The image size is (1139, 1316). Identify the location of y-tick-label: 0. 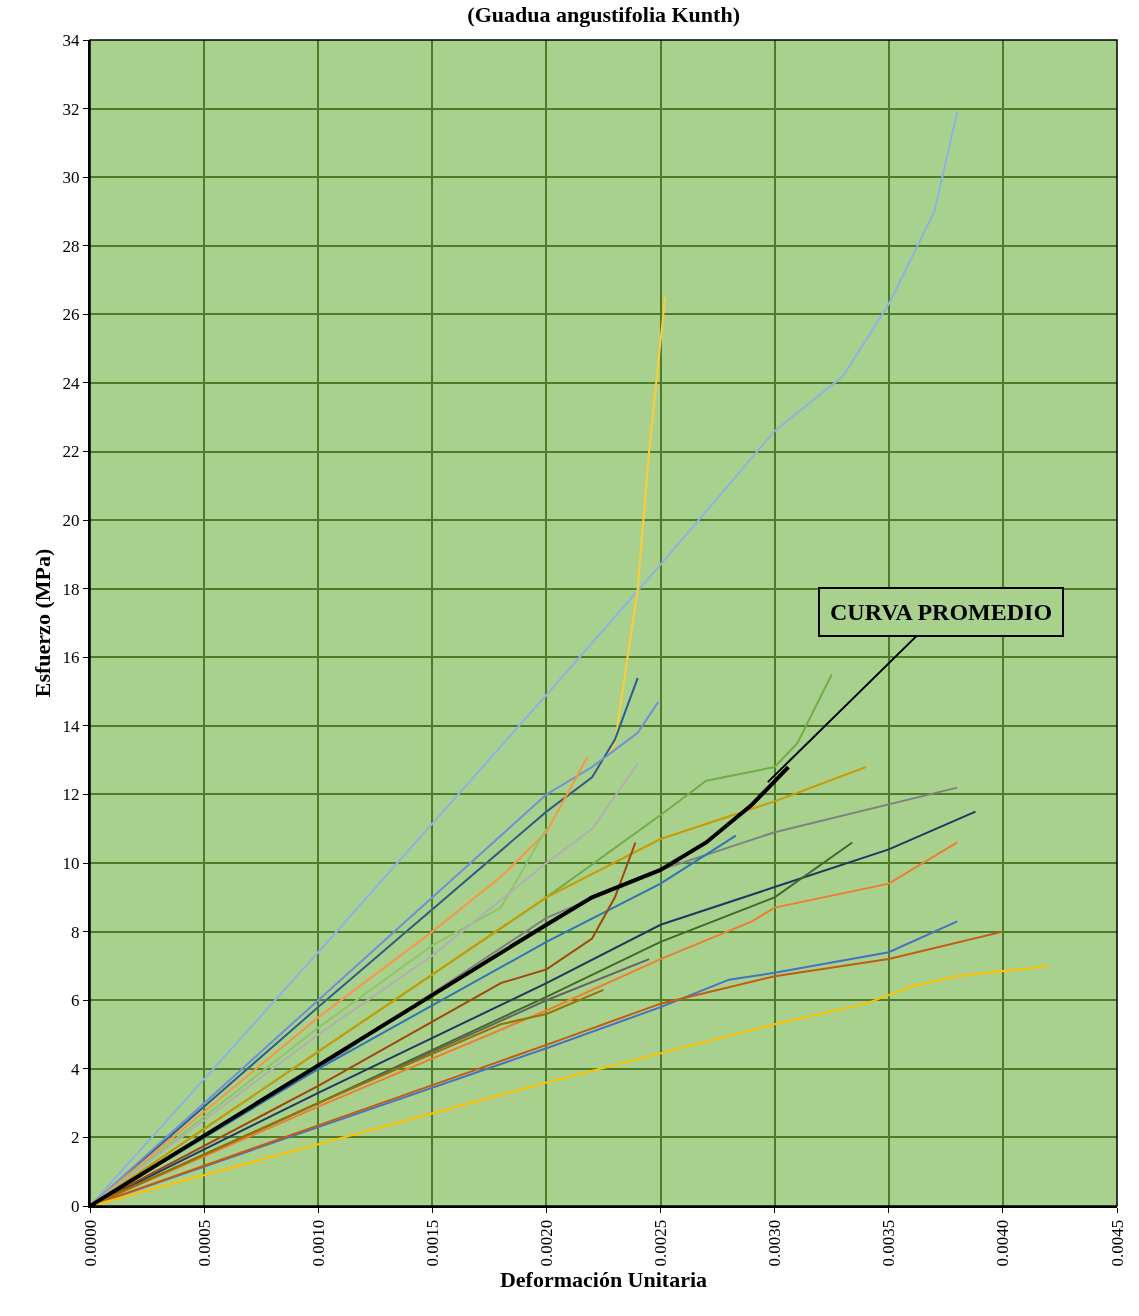
(75, 1206).